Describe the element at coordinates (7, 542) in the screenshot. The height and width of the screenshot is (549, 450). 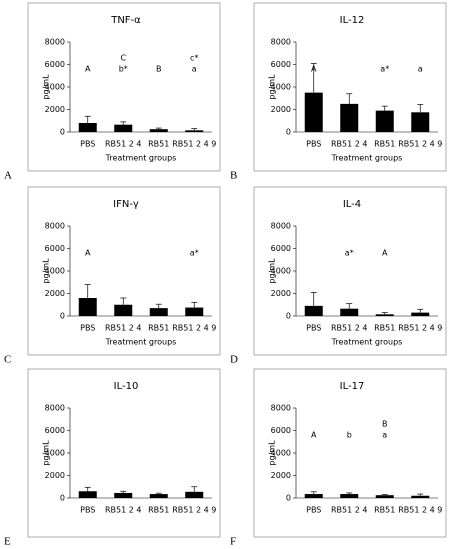
I see `panel-letter: E` at that location.